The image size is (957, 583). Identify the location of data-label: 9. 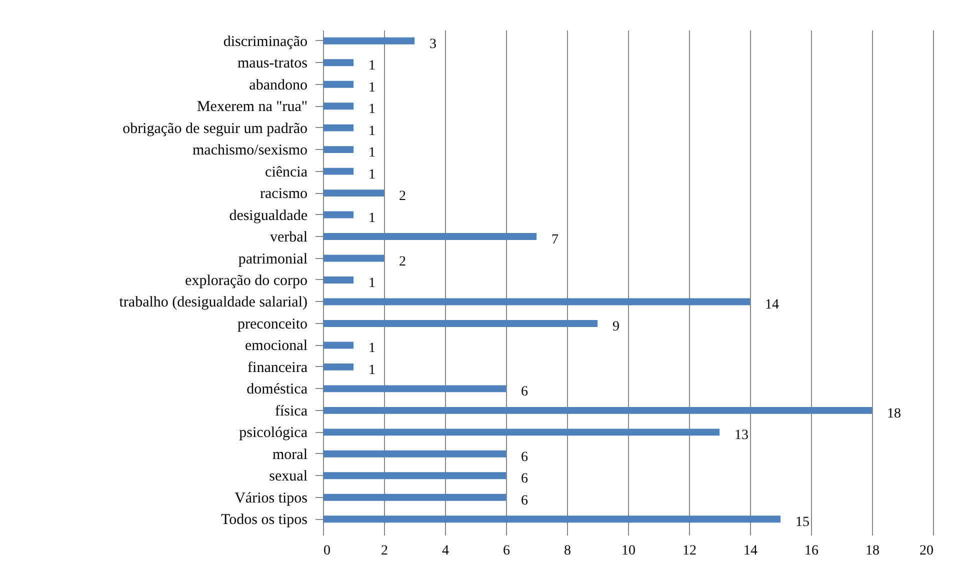
(616, 326).